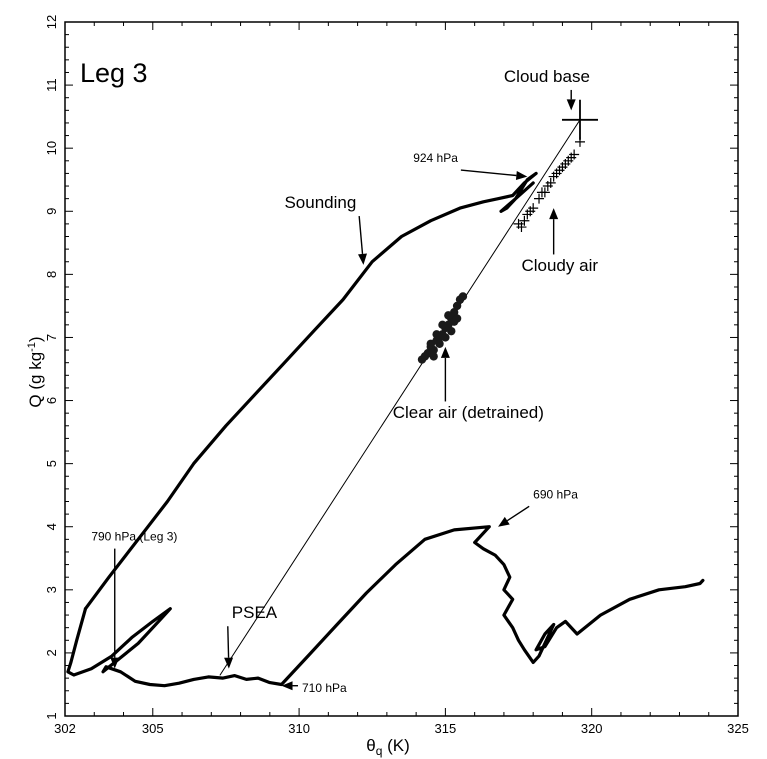  I want to click on annotation-arrow-sounding, so click(361, 235).